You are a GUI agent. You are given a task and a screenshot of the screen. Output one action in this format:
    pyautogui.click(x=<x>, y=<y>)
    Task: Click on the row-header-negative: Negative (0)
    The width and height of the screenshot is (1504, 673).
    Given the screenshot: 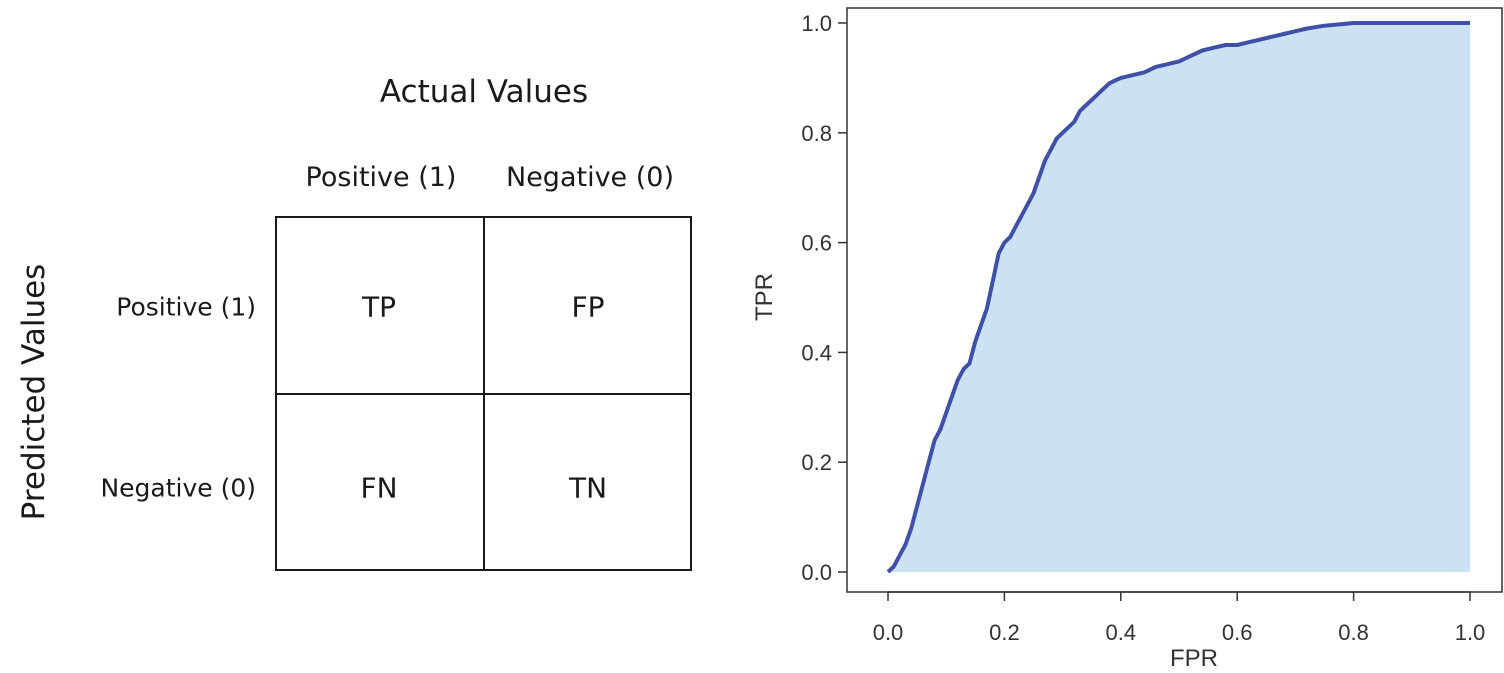 What is the action you would take?
    pyautogui.click(x=178, y=488)
    